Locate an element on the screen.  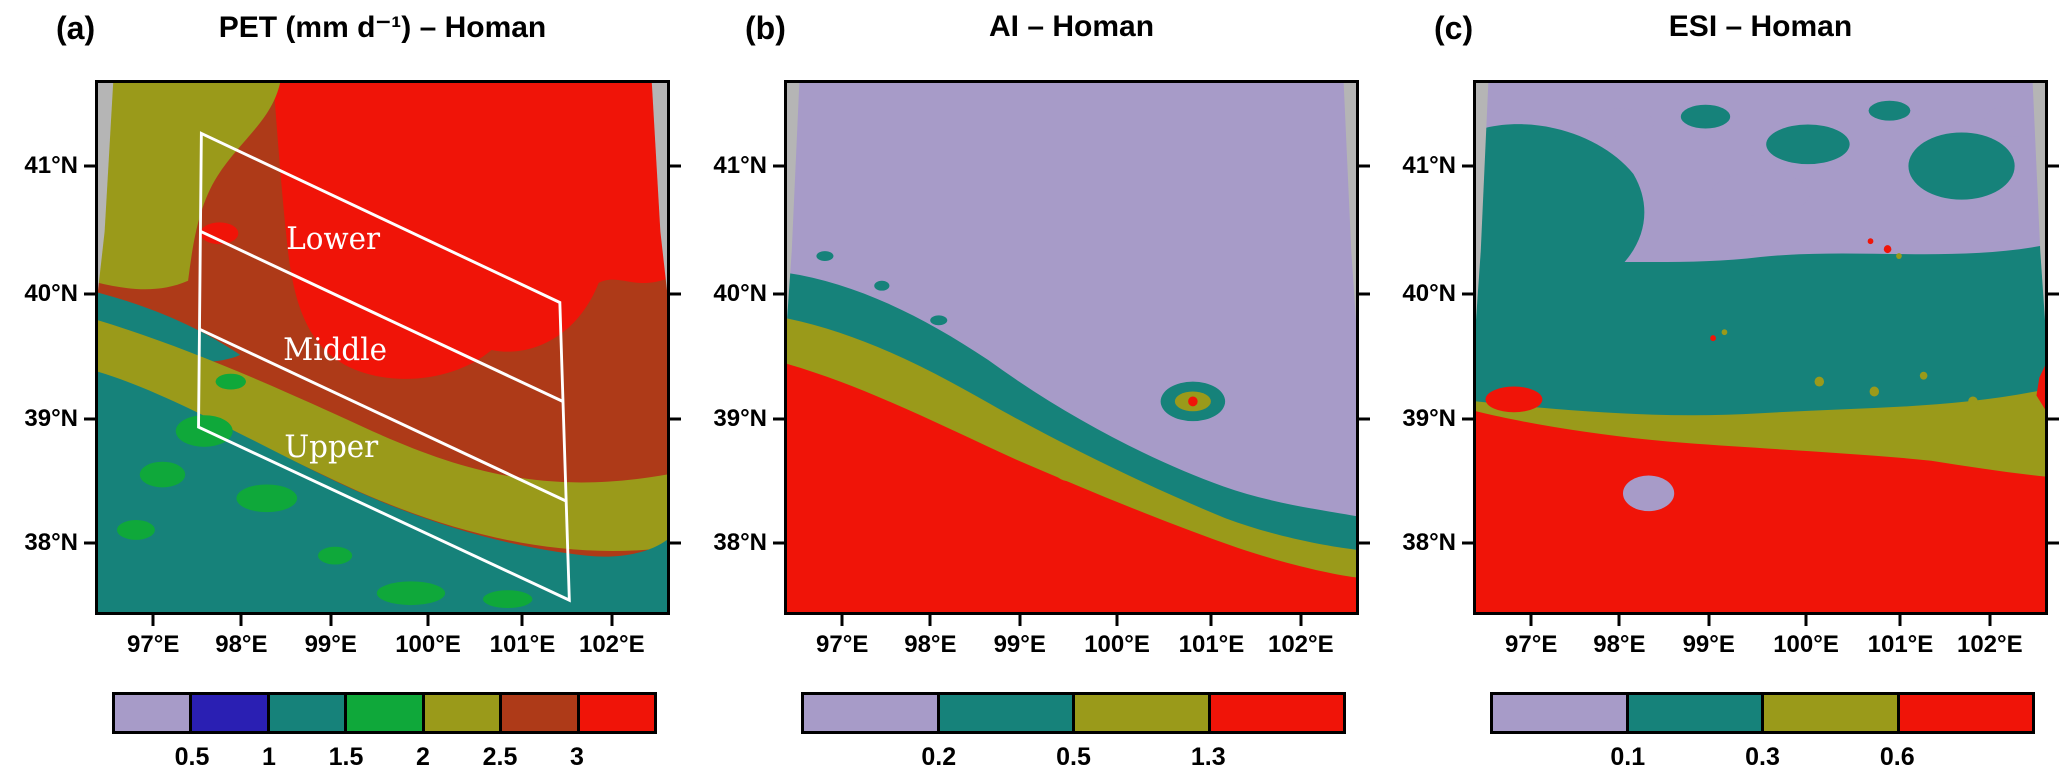
esi-purple-lake is located at coordinates (1648, 493).